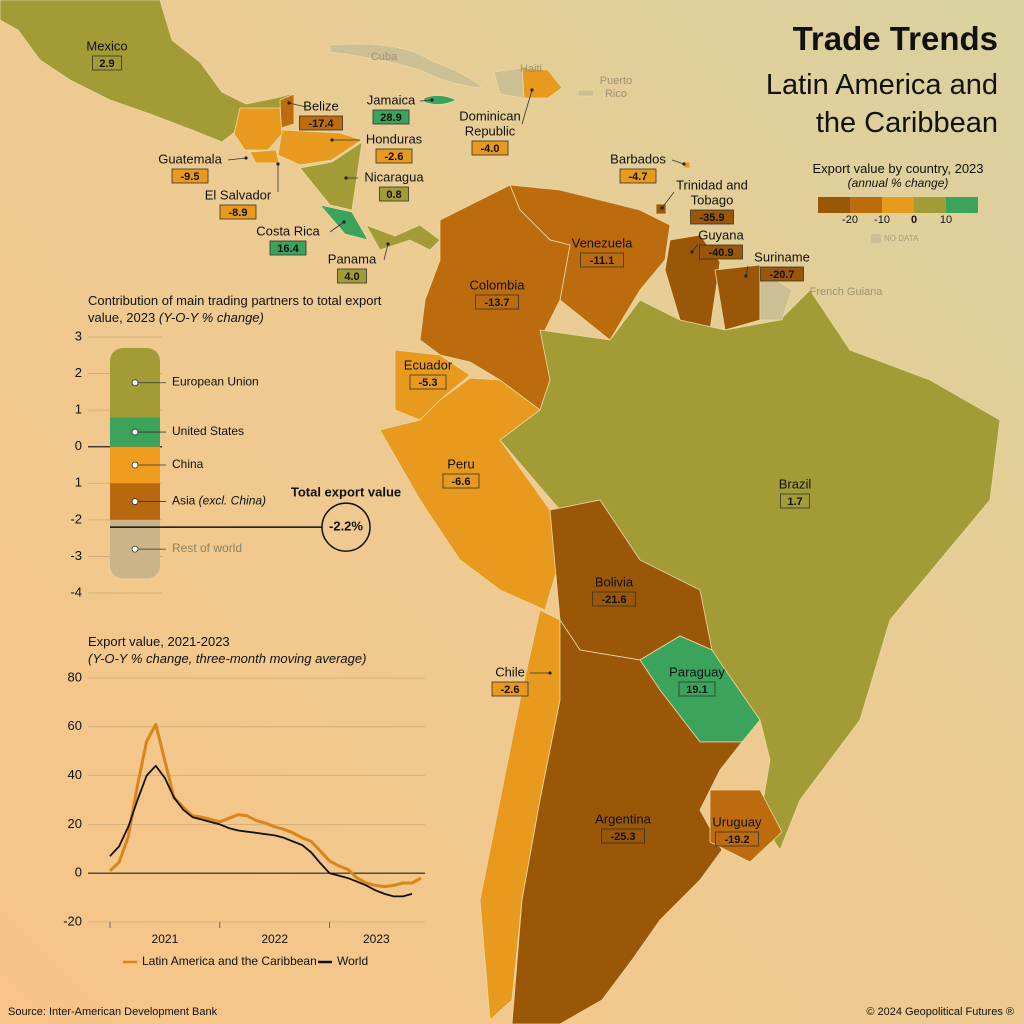 Image resolution: width=1024 pixels, height=1024 pixels. Describe the element at coordinates (75, 823) in the screenshot. I see `y-tick-label: 20` at that location.